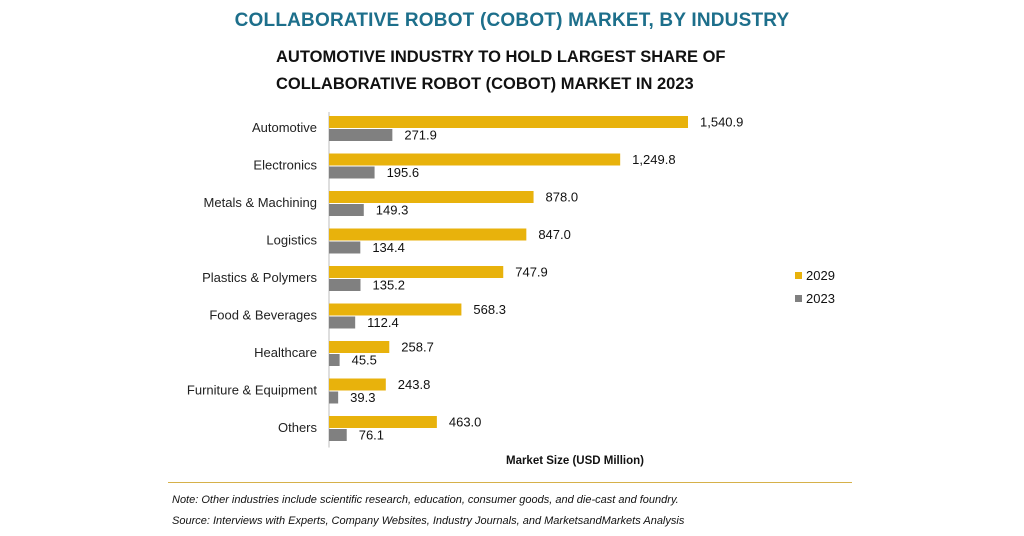  Describe the element at coordinates (285, 165) in the screenshot. I see `category-label: Electronics` at that location.